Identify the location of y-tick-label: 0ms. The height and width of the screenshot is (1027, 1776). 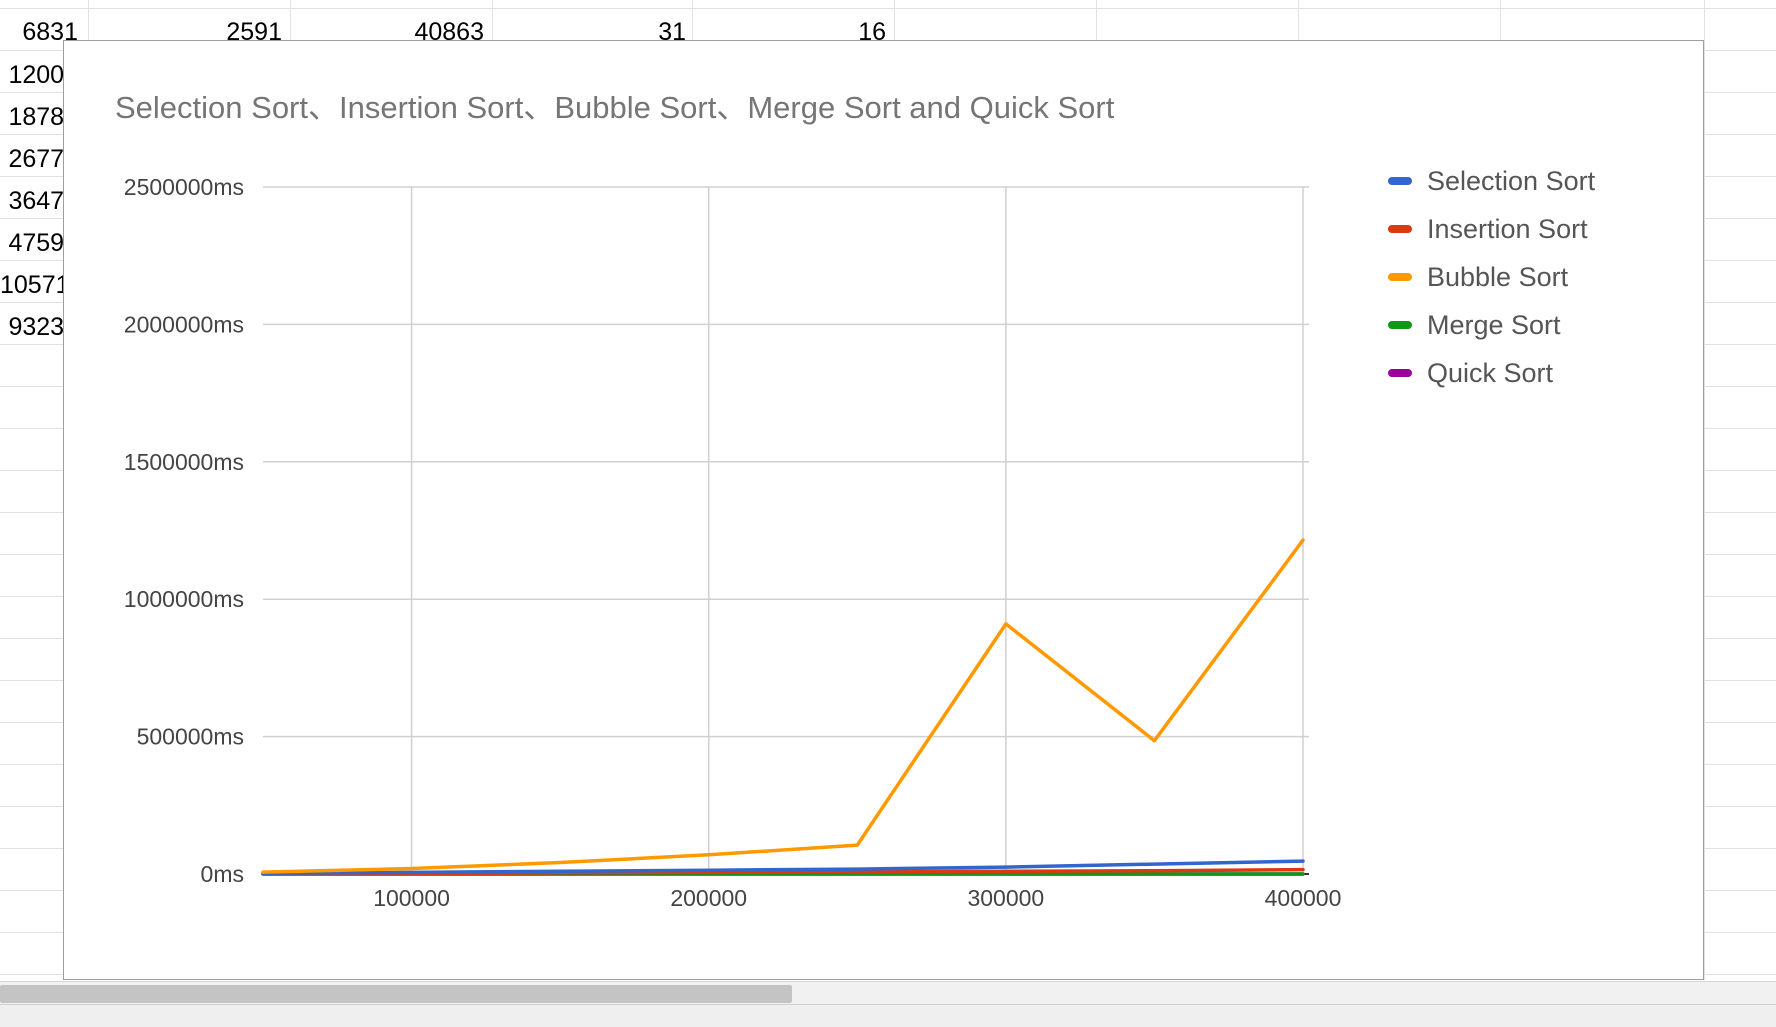
(222, 874).